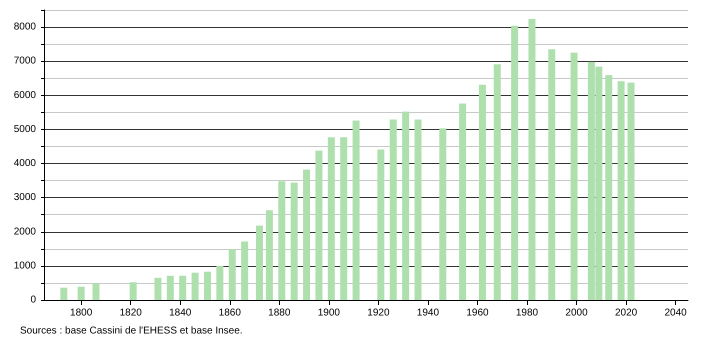  Describe the element at coordinates (81, 313) in the screenshot. I see `x-tick-label: 1800` at that location.